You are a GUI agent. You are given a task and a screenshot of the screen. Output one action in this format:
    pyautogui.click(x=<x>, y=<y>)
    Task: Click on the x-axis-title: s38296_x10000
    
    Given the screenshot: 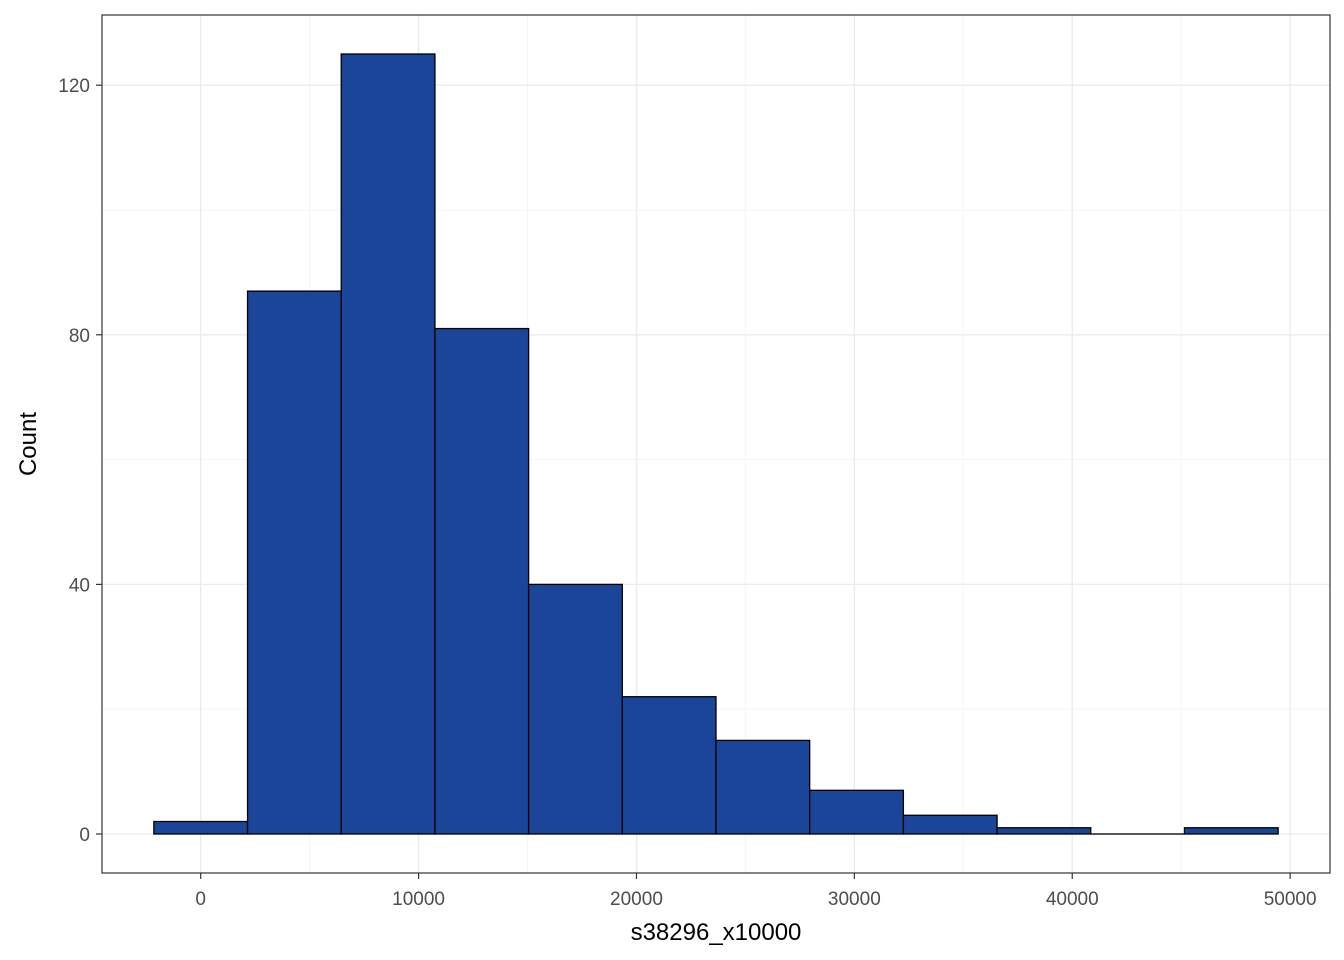 What is the action you would take?
    pyautogui.click(x=716, y=932)
    